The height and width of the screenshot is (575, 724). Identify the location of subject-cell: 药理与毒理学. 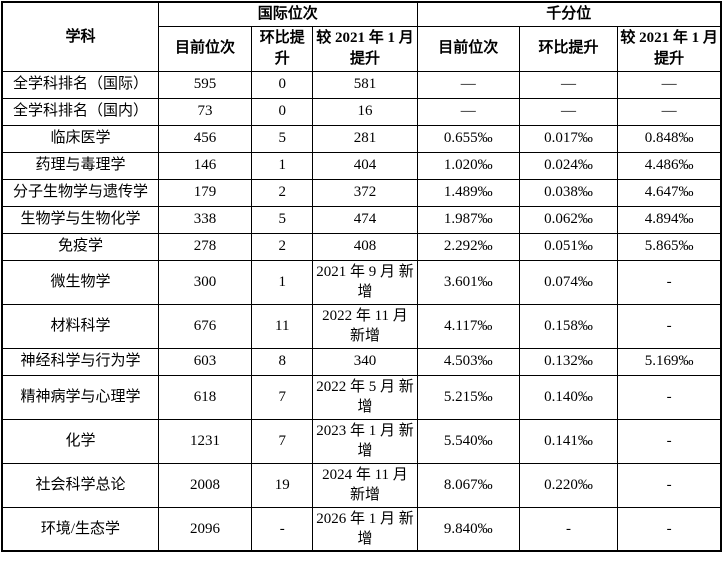
(80, 165).